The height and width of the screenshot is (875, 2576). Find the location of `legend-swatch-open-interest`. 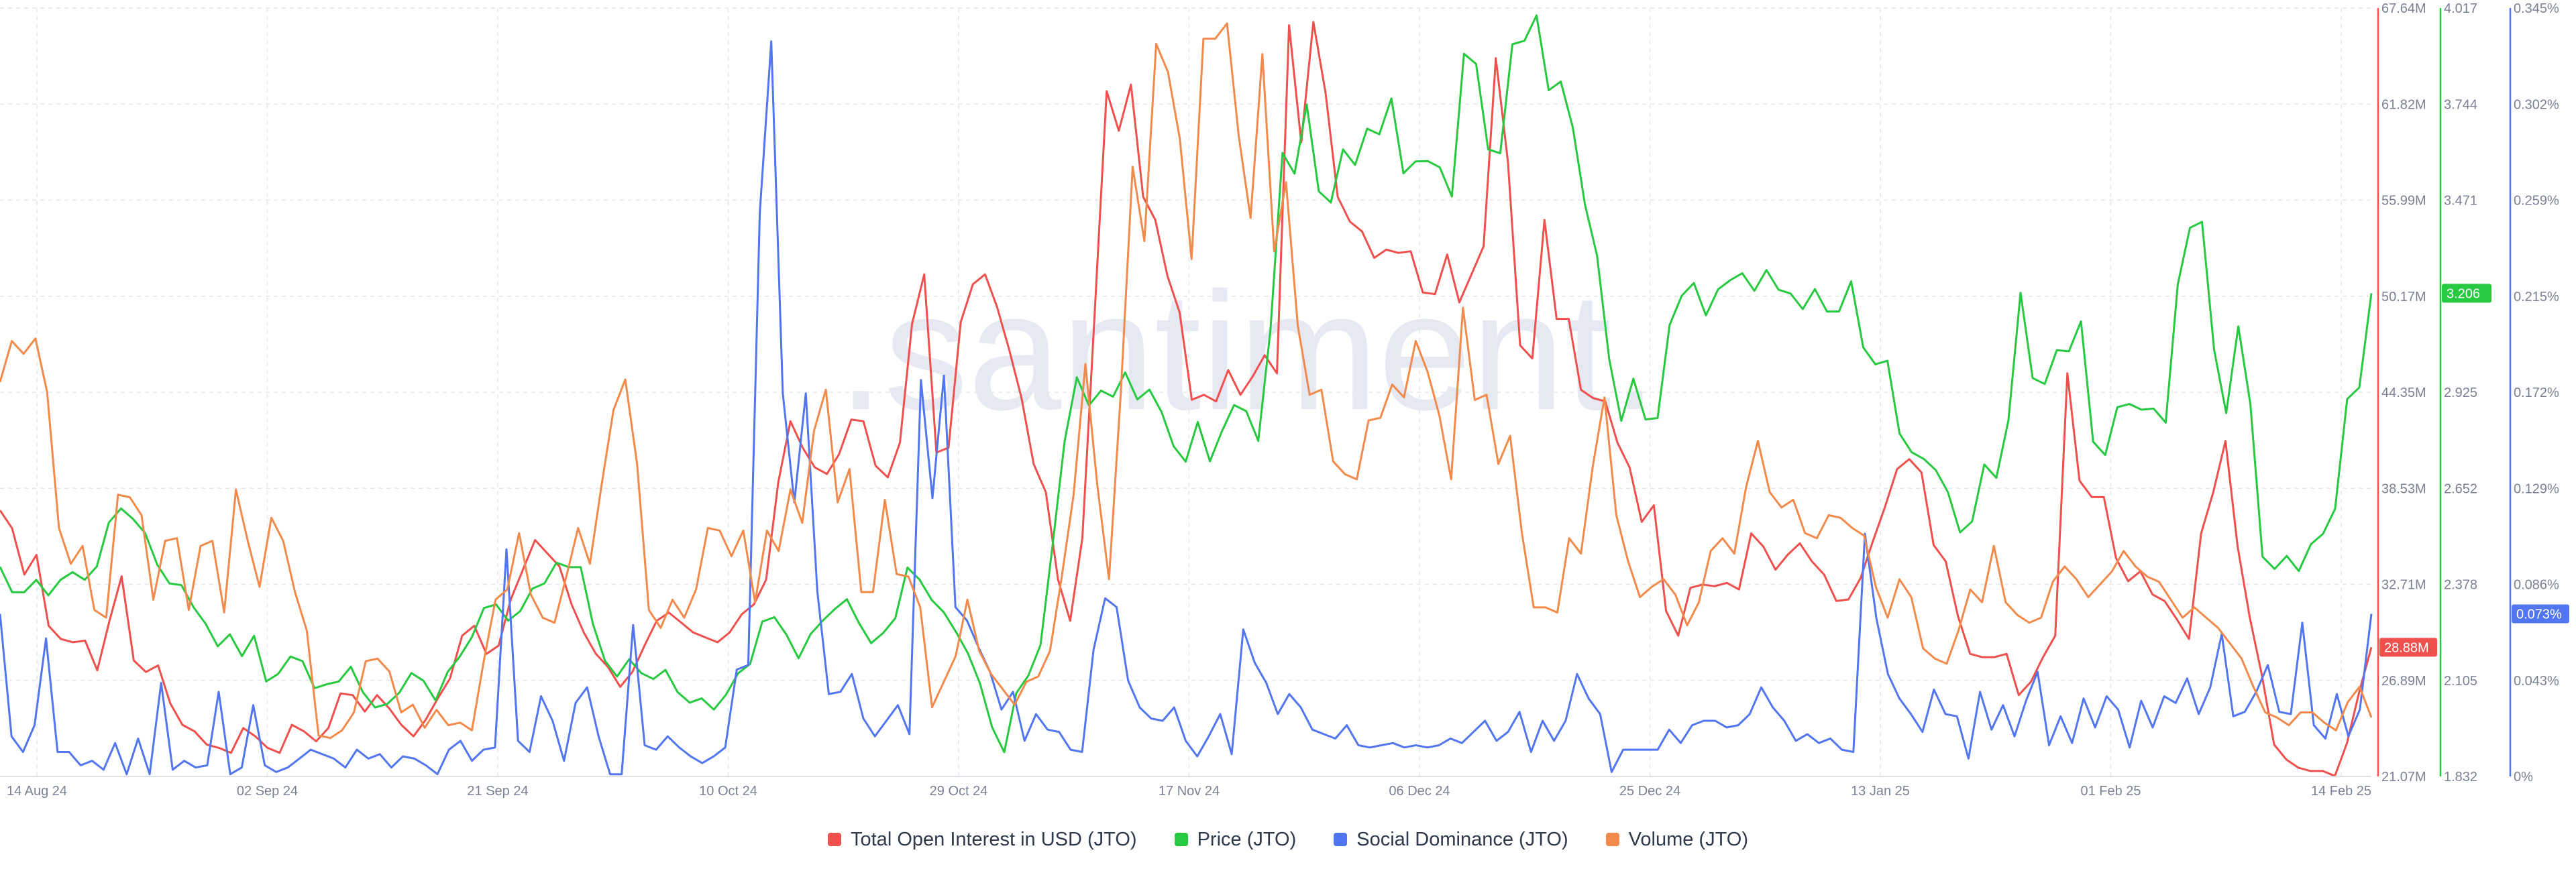

legend-swatch-open-interest is located at coordinates (834, 839).